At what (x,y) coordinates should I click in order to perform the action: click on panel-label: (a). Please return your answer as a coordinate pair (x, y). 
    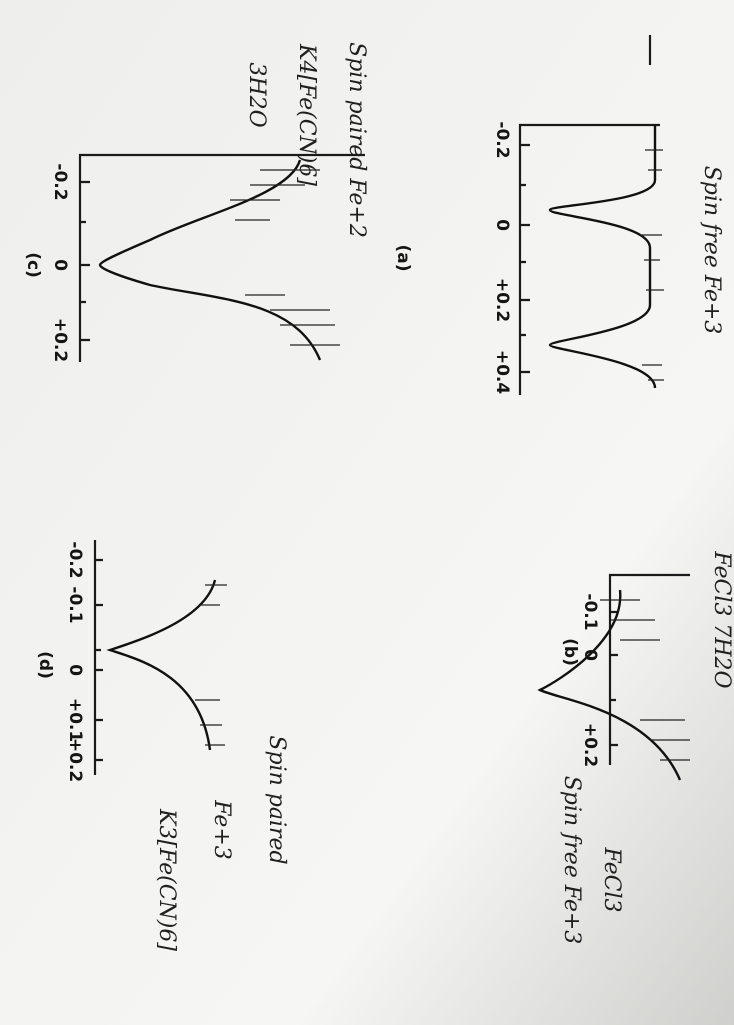
    Looking at the image, I should click on (403, 257).